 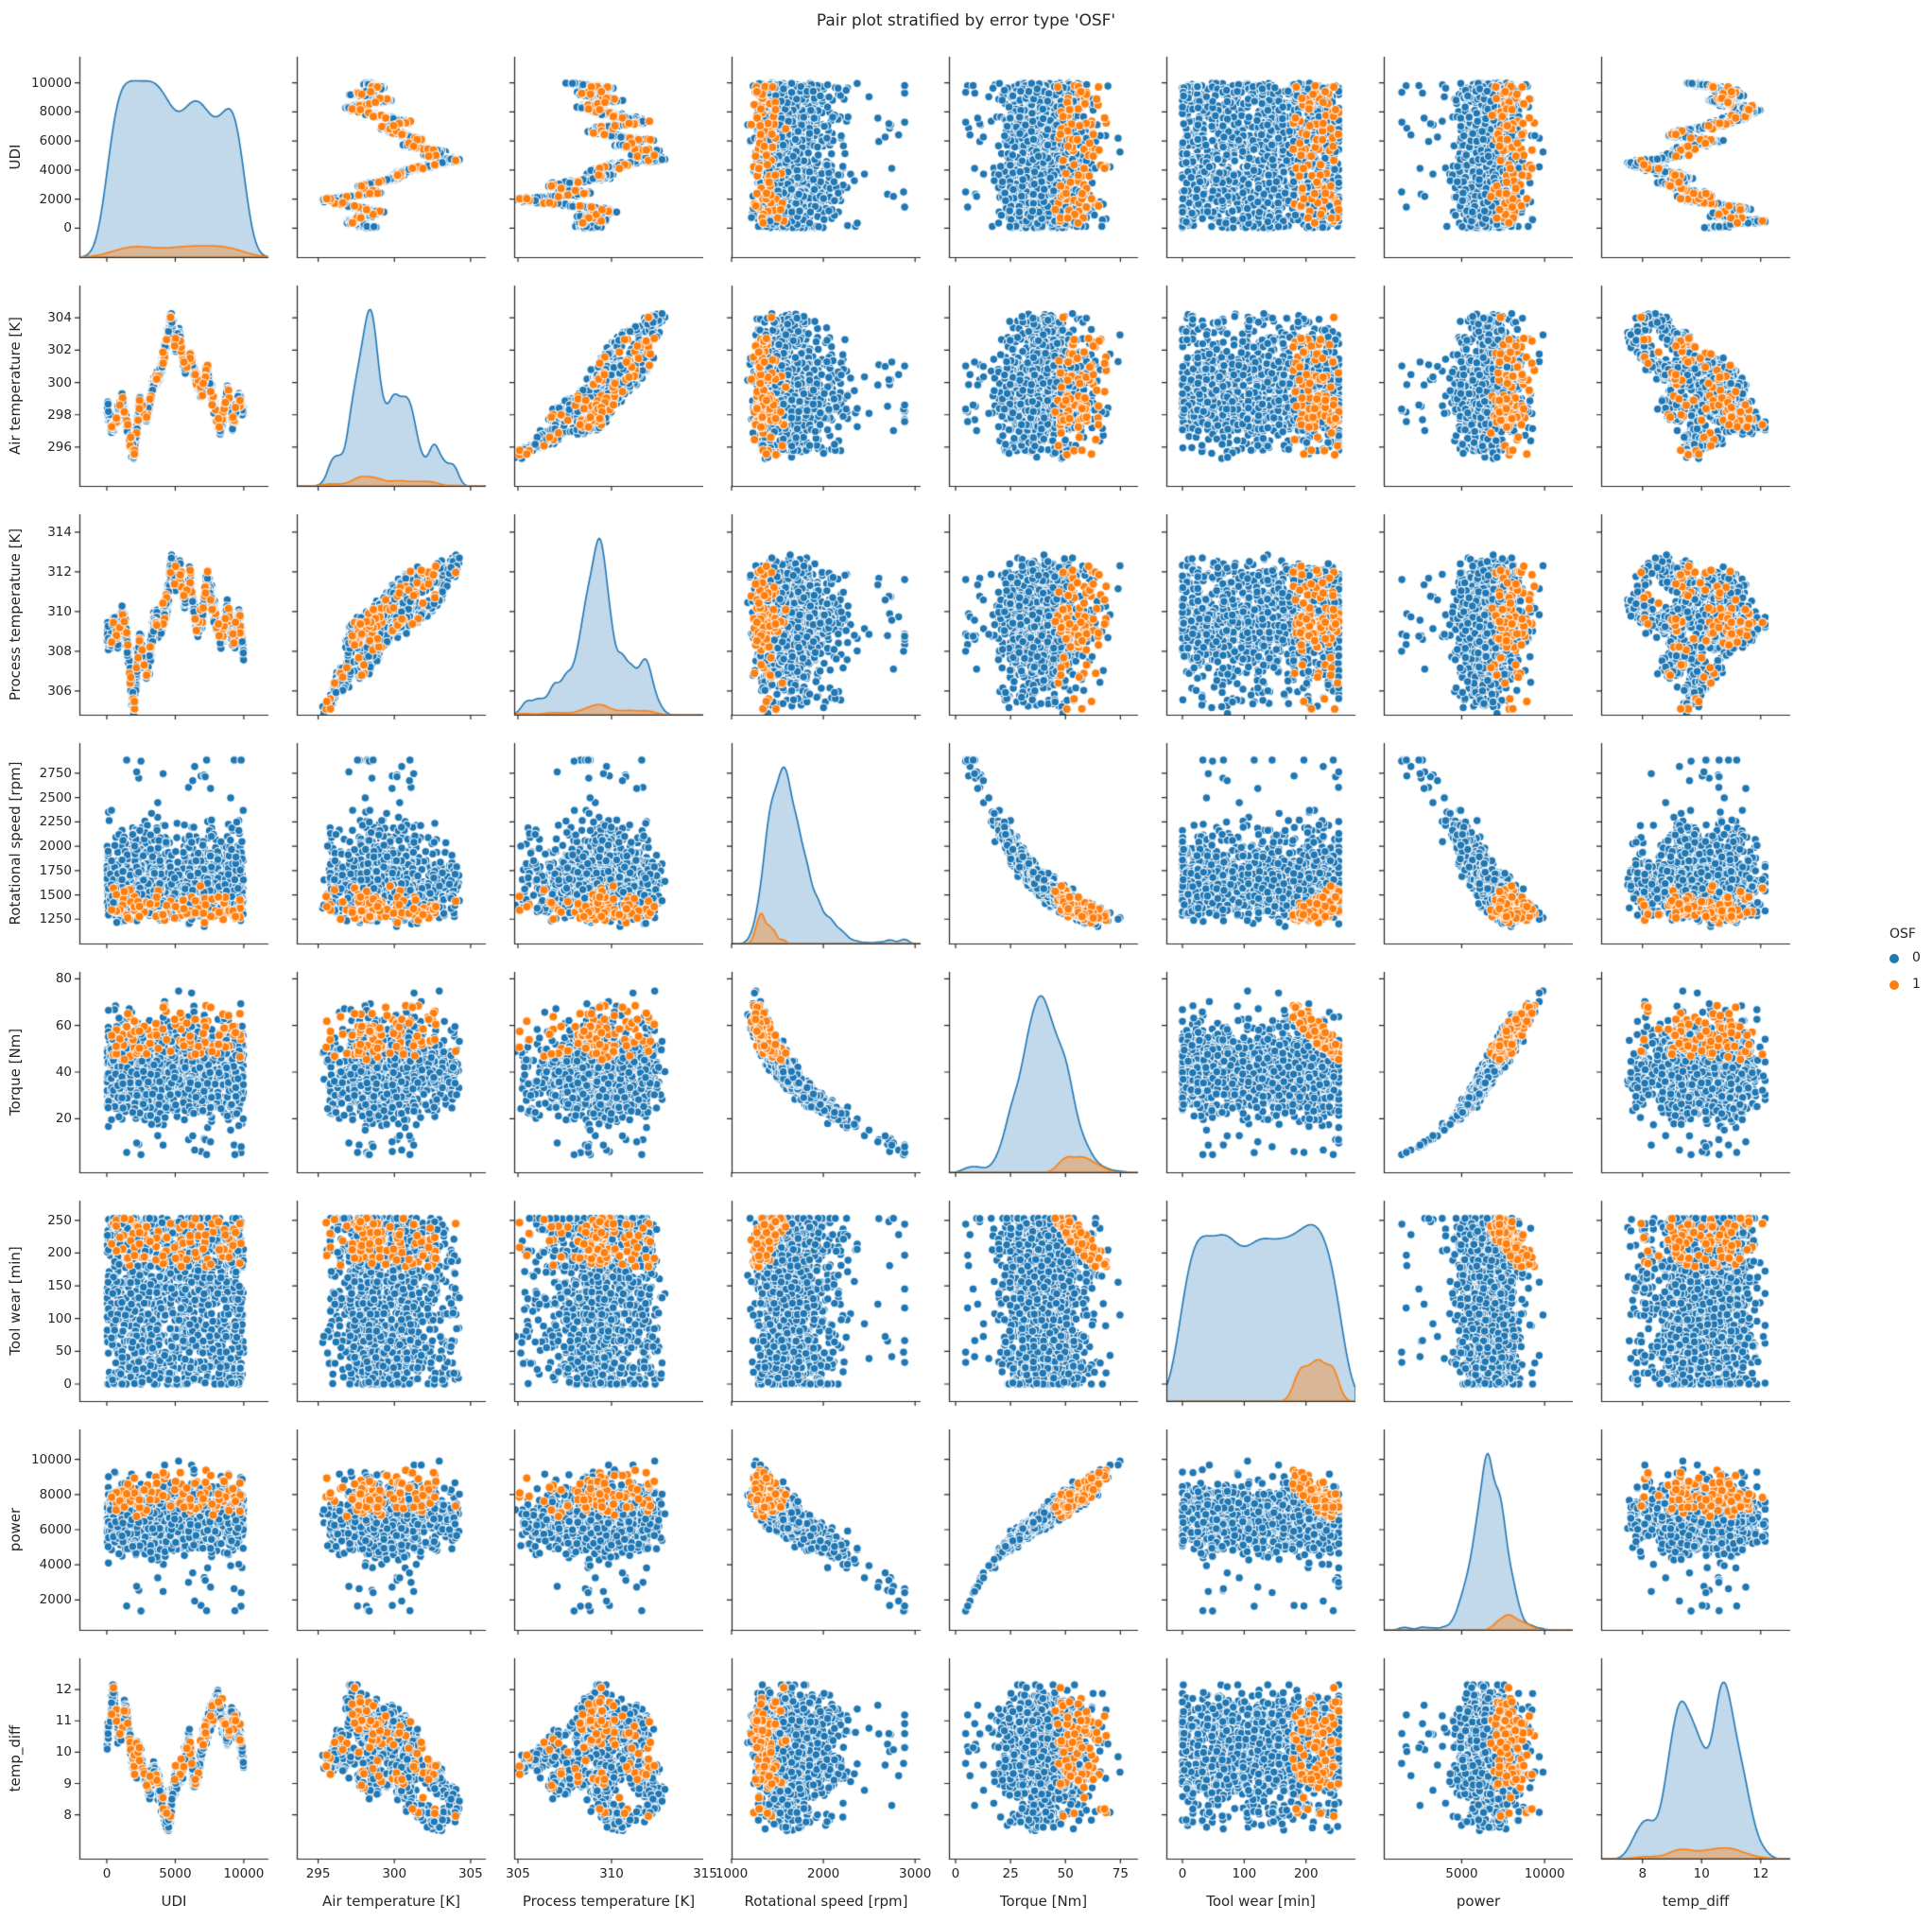 What do you see at coordinates (608, 1301) in the screenshot?
I see `subplot-wear-vs-proc` at bounding box center [608, 1301].